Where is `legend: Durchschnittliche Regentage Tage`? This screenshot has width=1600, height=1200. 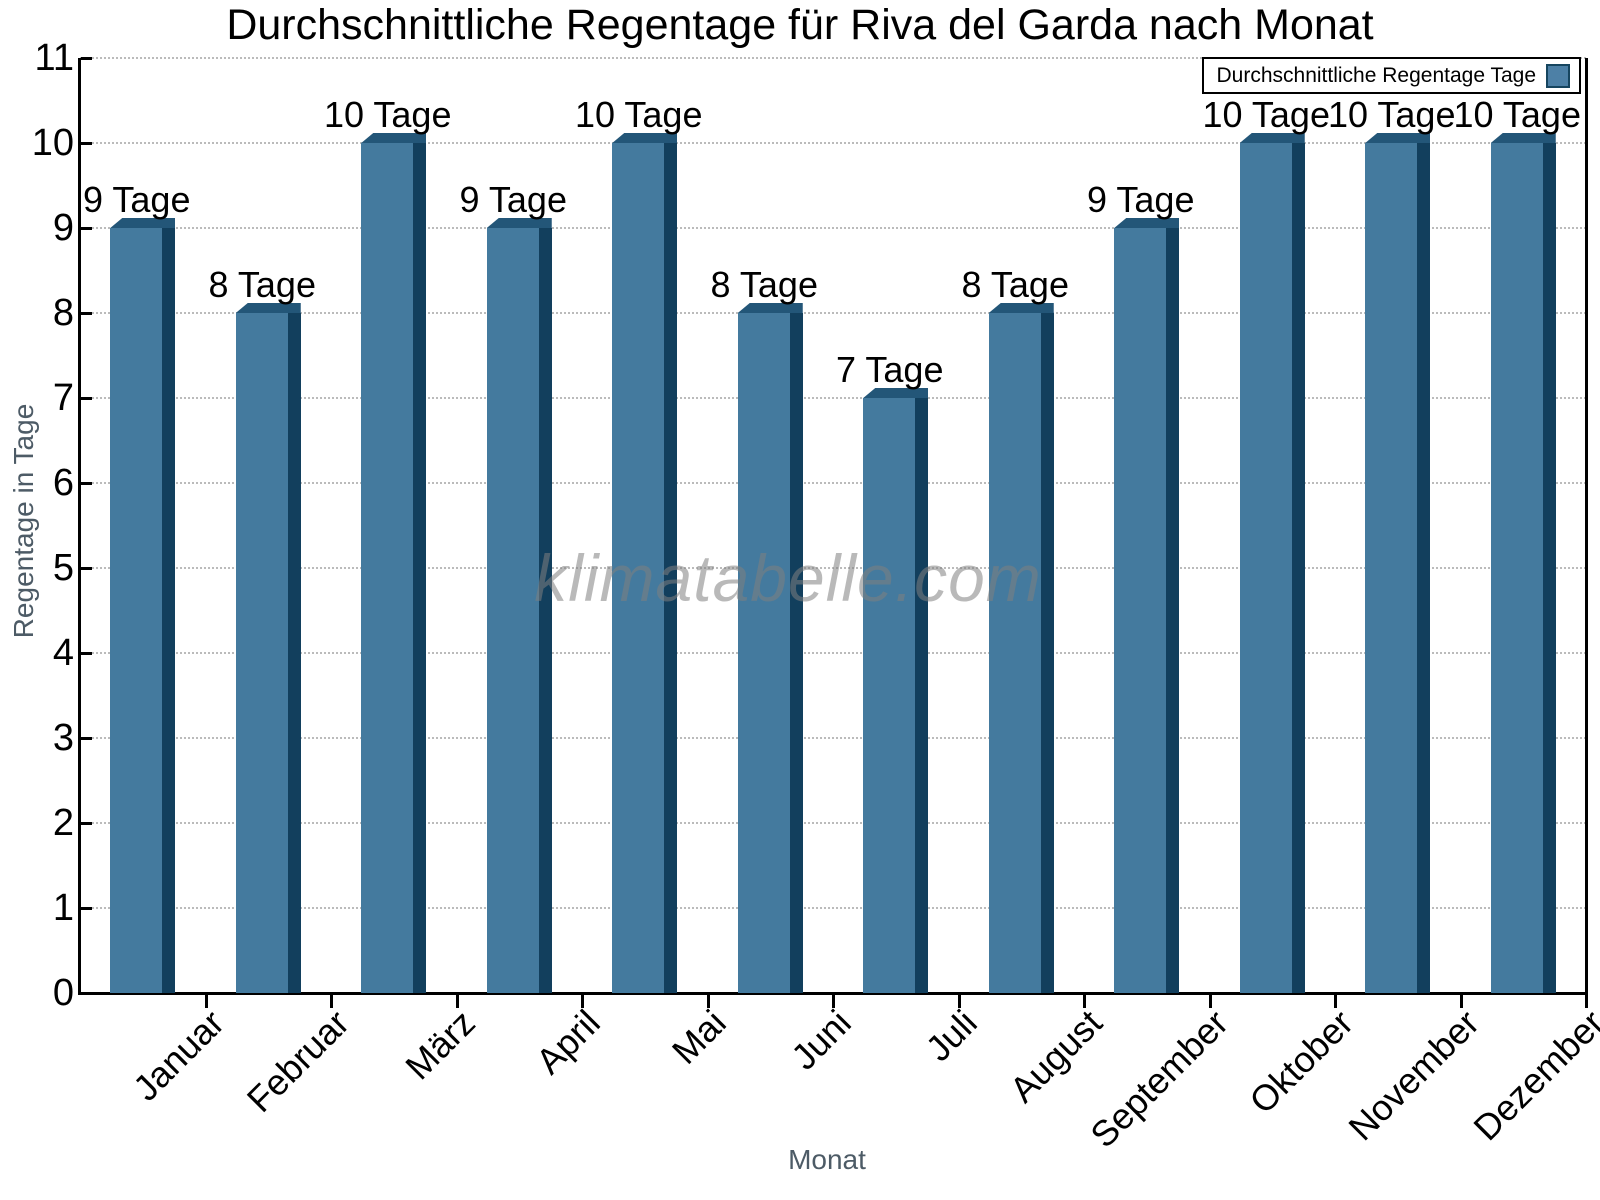
legend: Durchschnittliche Regentage Tage is located at coordinates (1391, 75).